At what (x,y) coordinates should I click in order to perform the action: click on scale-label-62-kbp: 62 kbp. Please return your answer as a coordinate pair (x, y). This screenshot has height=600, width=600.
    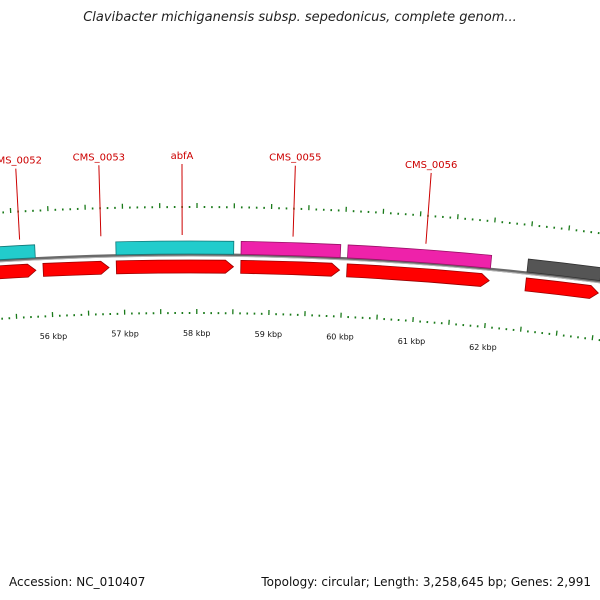
    Looking at the image, I should click on (483, 347).